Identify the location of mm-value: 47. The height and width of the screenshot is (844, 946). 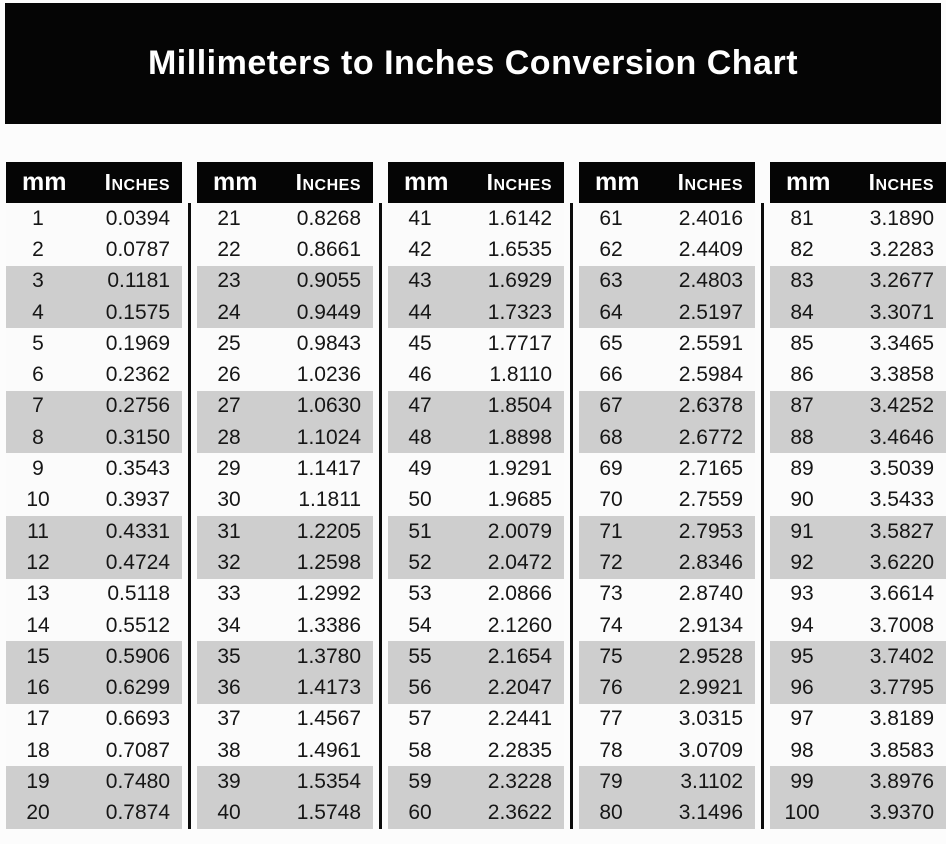
(420, 406).